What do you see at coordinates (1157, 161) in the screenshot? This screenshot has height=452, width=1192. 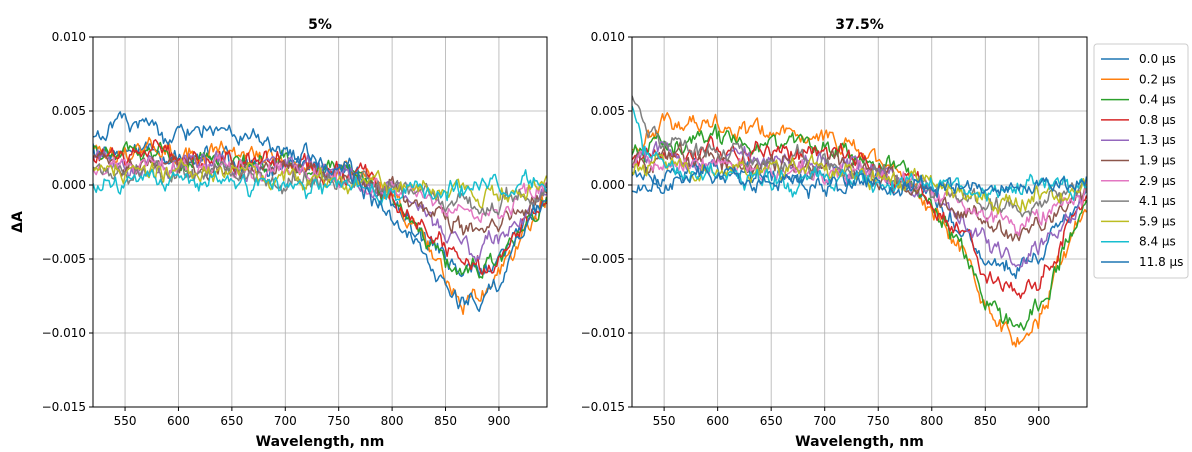 I see `legend-label: 1.9 μs` at bounding box center [1157, 161].